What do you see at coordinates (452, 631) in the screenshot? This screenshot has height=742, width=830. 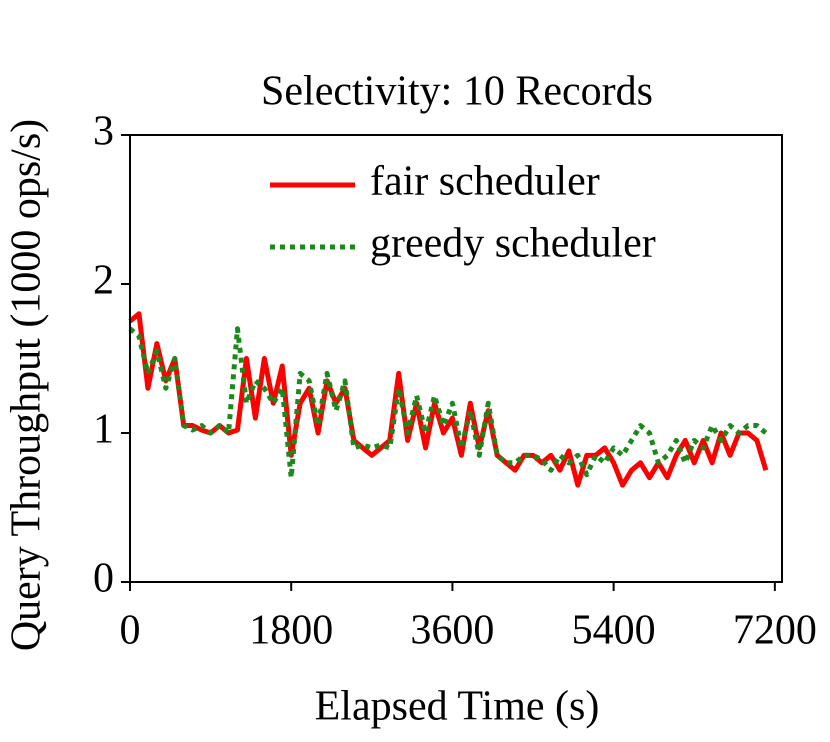 I see `x-tick-label: 3600` at bounding box center [452, 631].